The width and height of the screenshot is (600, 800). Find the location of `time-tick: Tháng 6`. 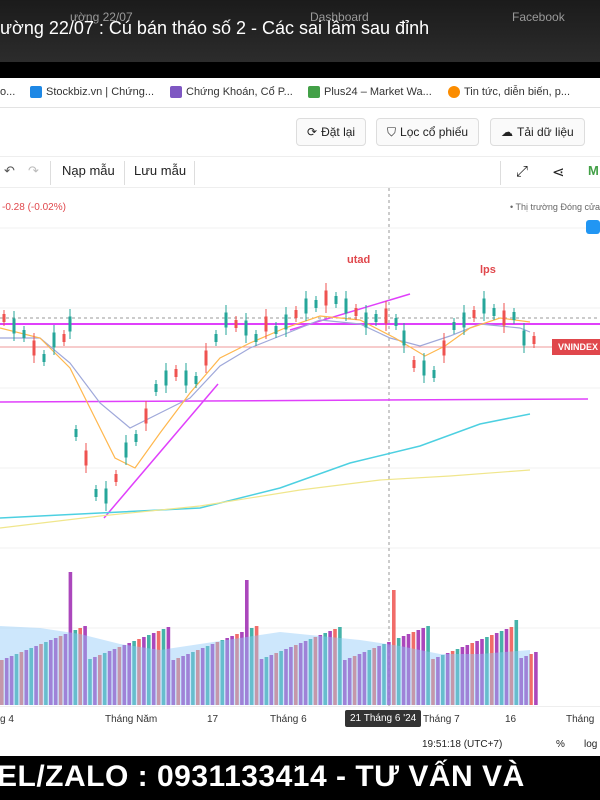

time-tick: Tháng 6 is located at coordinates (288, 719).